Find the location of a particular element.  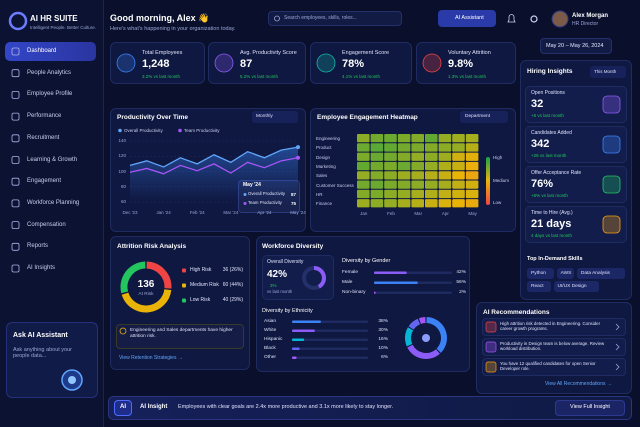

avatar is located at coordinates (560, 19).